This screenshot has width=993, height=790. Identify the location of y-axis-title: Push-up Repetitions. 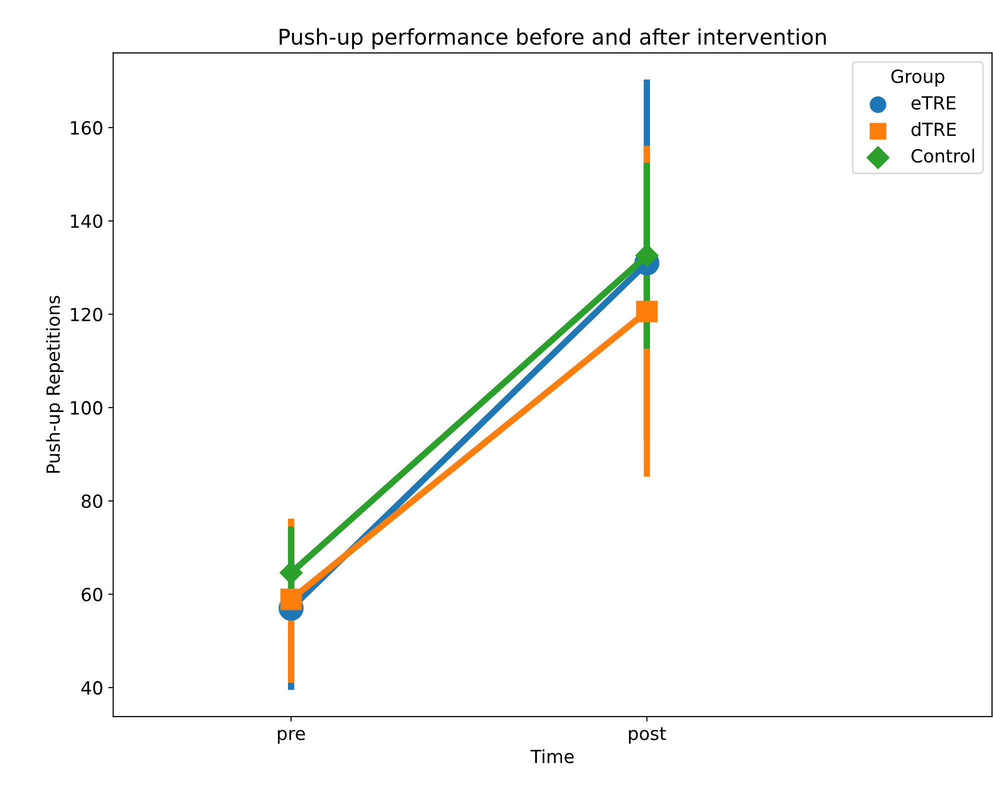
(55, 384).